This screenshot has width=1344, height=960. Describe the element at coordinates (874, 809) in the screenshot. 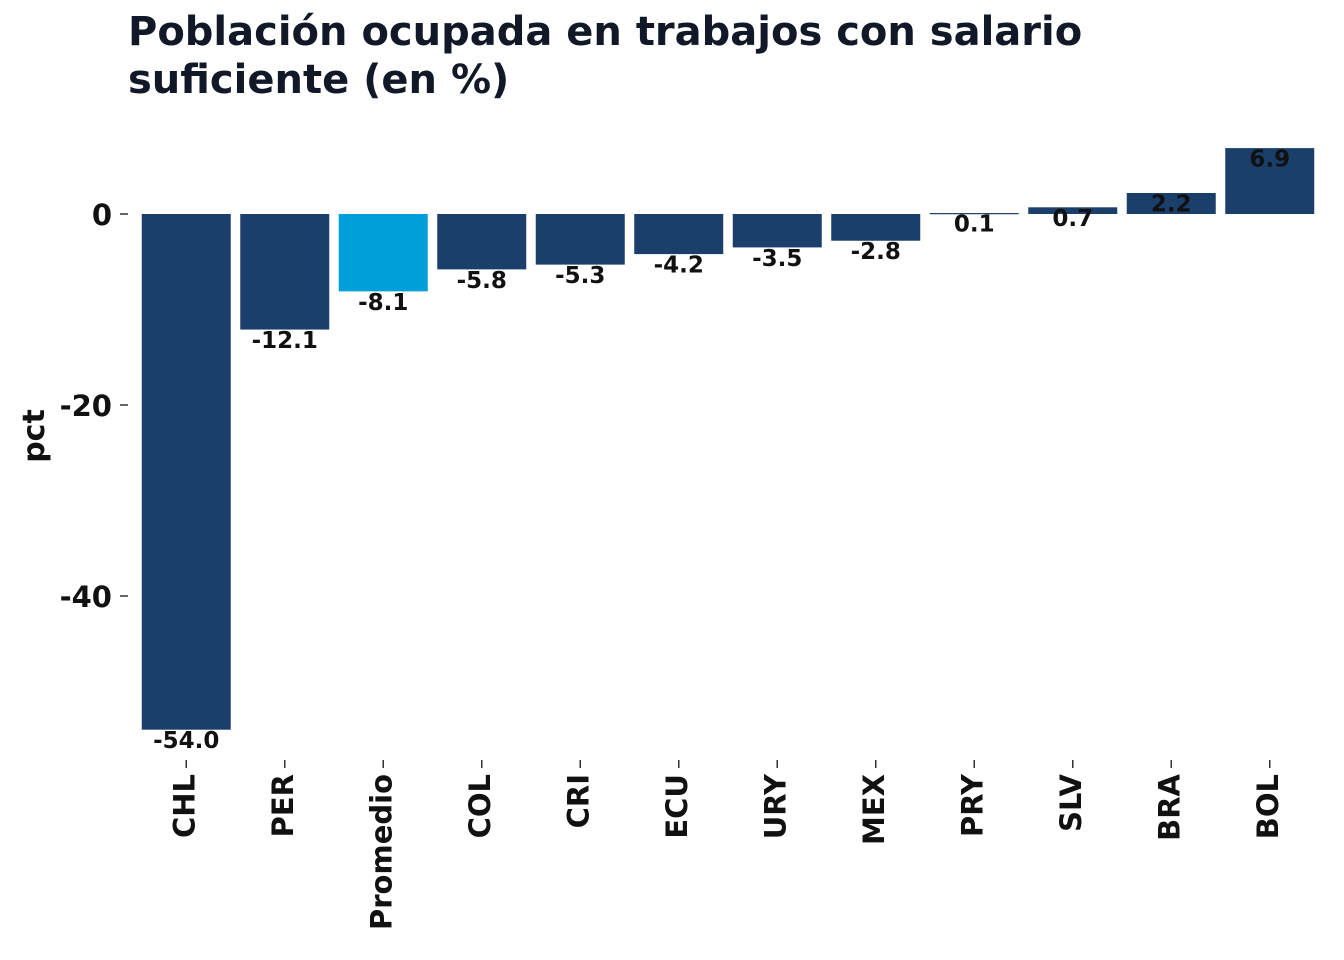

I see `x-tick-label-mex: MEX` at that location.